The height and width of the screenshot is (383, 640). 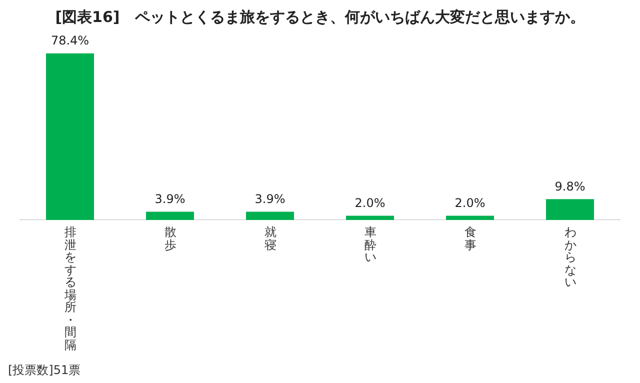 What do you see at coordinates (570, 257) in the screenshot?
I see `x-tick-label: わからない` at bounding box center [570, 257].